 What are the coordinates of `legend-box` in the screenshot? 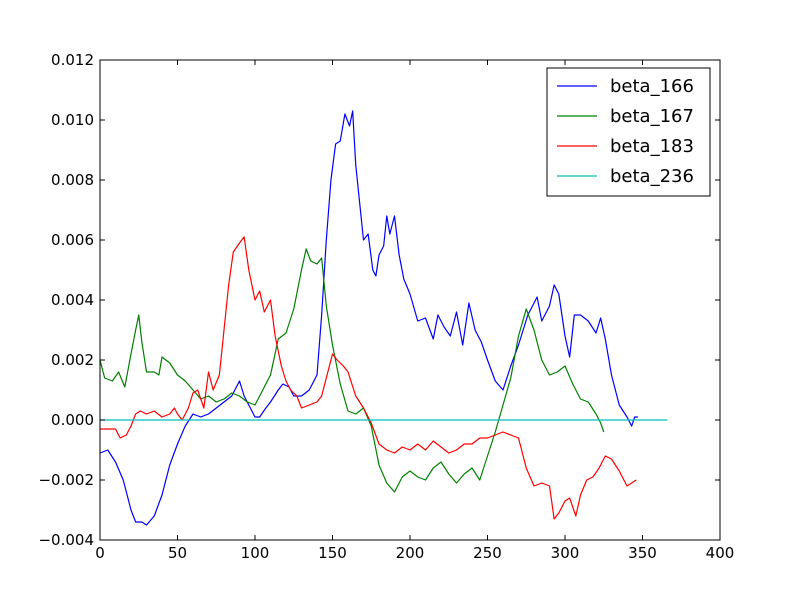 It's located at (628, 132).